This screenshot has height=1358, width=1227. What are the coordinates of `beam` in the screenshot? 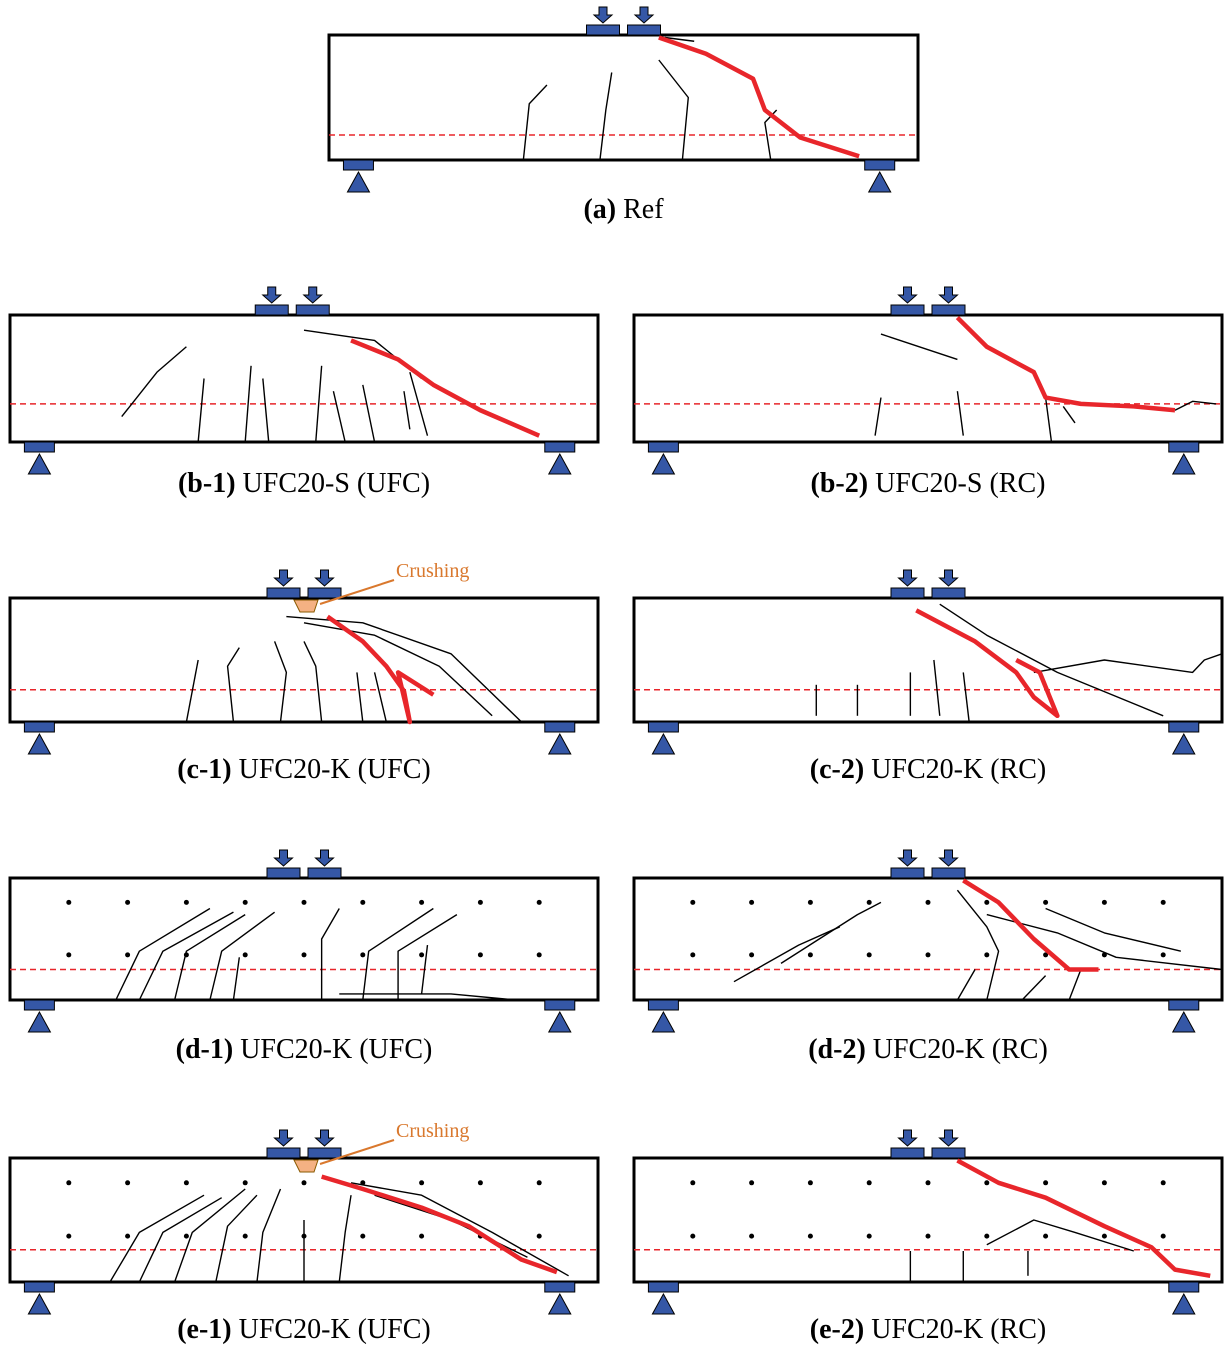 It's located at (623, 97).